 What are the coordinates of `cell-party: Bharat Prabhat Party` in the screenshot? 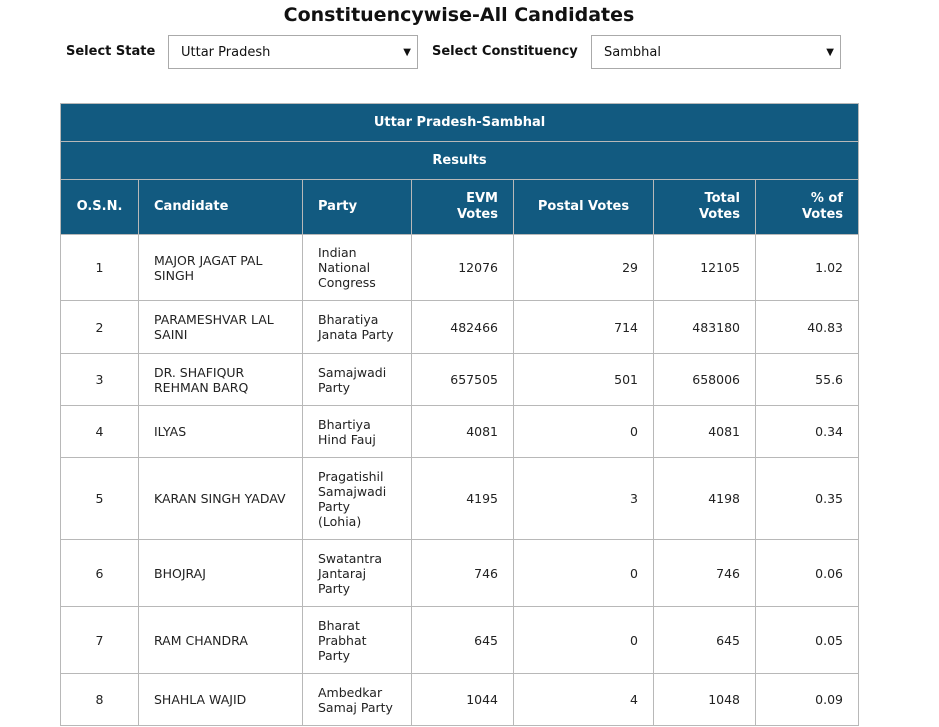 It's located at (357, 640).